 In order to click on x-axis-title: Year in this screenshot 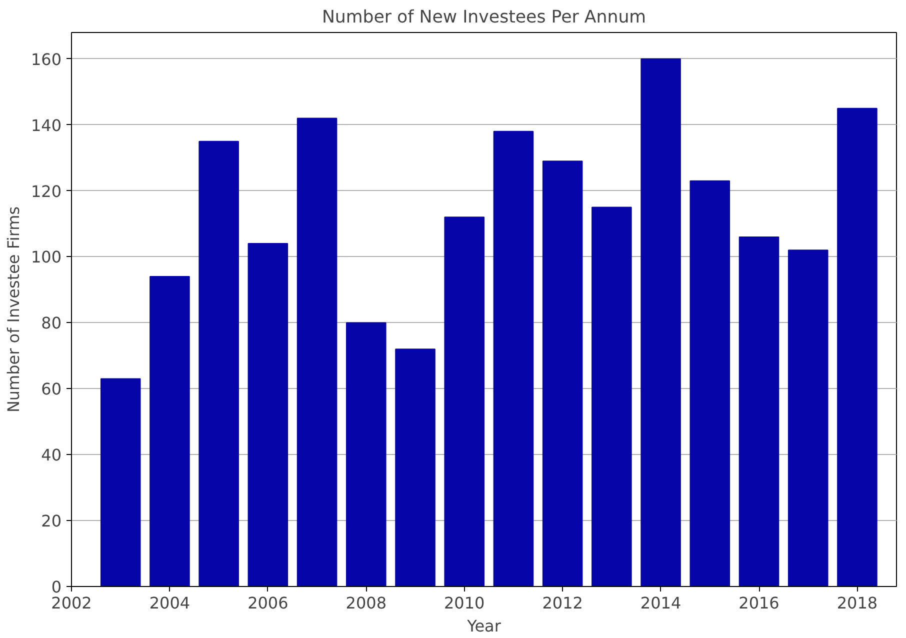, I will do `click(484, 626)`.